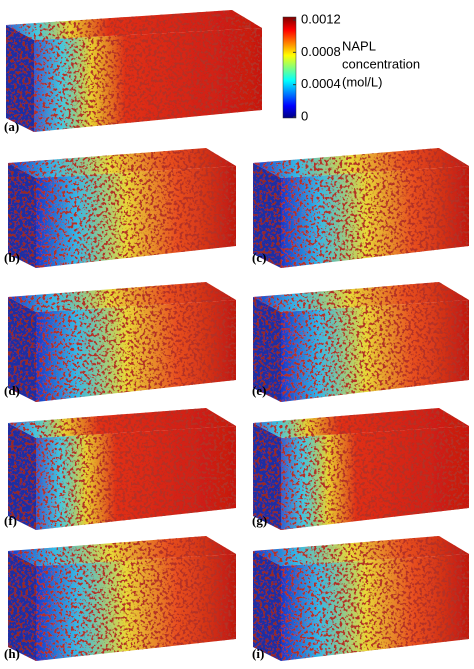 The height and width of the screenshot is (669, 474). What do you see at coordinates (11, 126) in the screenshot?
I see `panel-label: (a)` at bounding box center [11, 126].